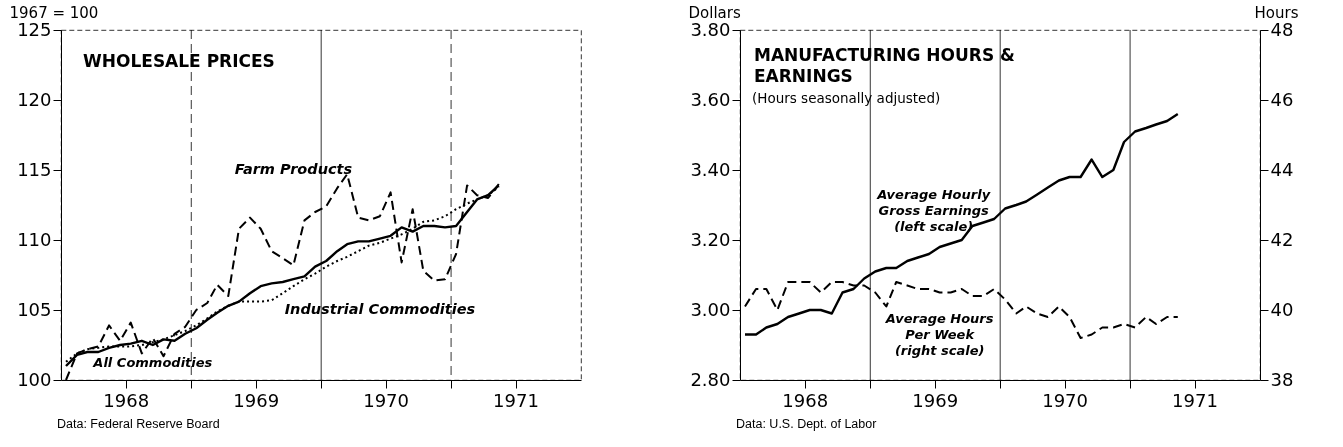  What do you see at coordinates (710, 239) in the screenshot?
I see `y-tick-label: 3.20` at bounding box center [710, 239].